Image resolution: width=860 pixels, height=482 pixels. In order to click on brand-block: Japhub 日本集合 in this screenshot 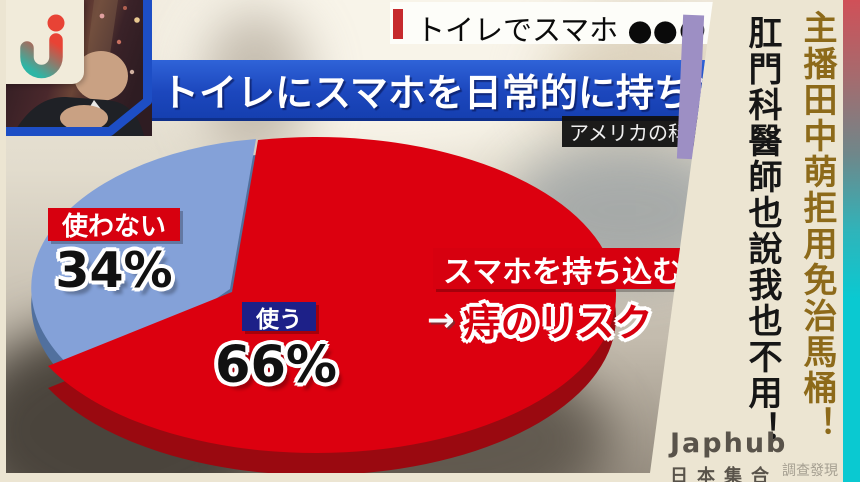, I will do `click(728, 455)`.